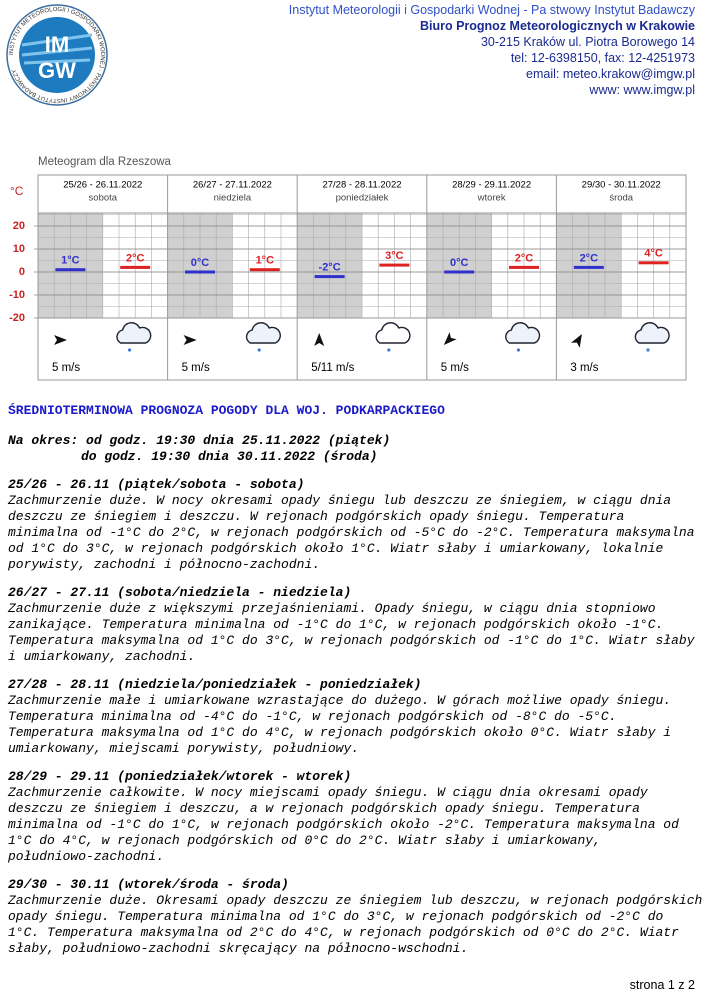 The image size is (723, 1000). What do you see at coordinates (610, 74) in the screenshot?
I see `email: email: meteo.krakow@imgw.pl` at bounding box center [610, 74].